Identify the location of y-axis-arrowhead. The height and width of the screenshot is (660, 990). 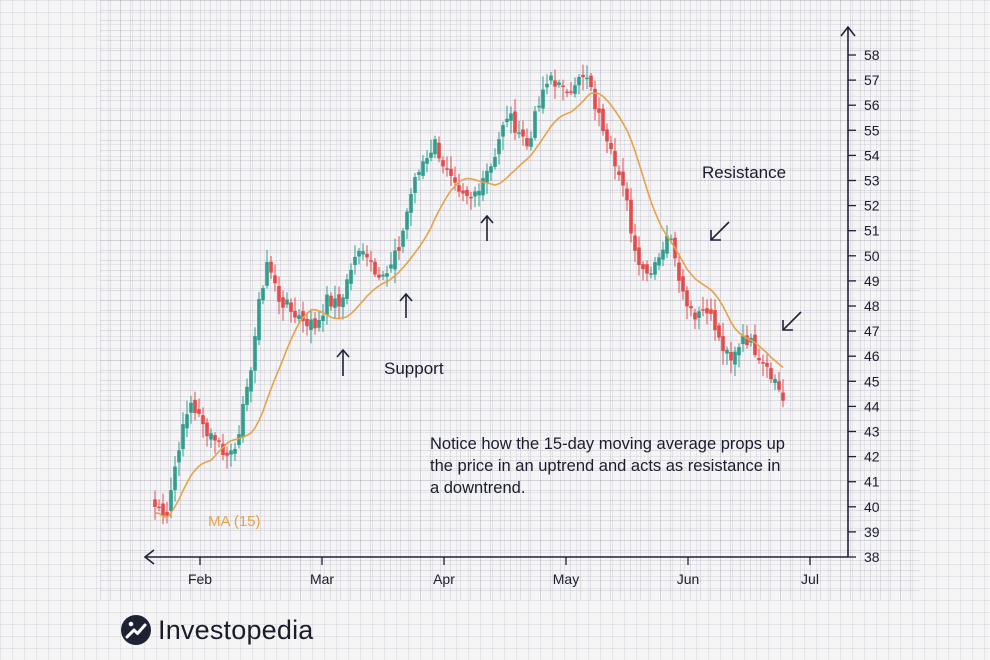
(848, 31).